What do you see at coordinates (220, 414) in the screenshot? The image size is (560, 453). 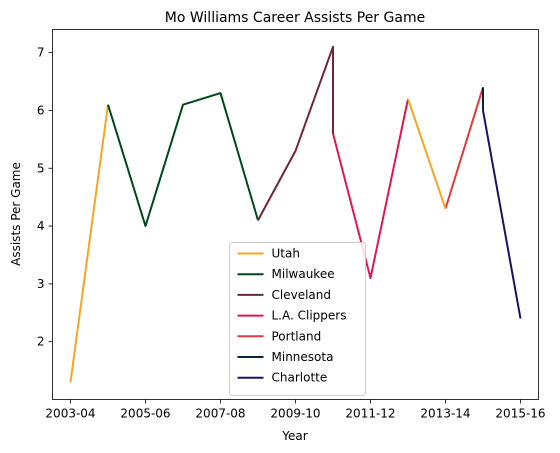 I see `x-tick-label: 2007-08` at bounding box center [220, 414].